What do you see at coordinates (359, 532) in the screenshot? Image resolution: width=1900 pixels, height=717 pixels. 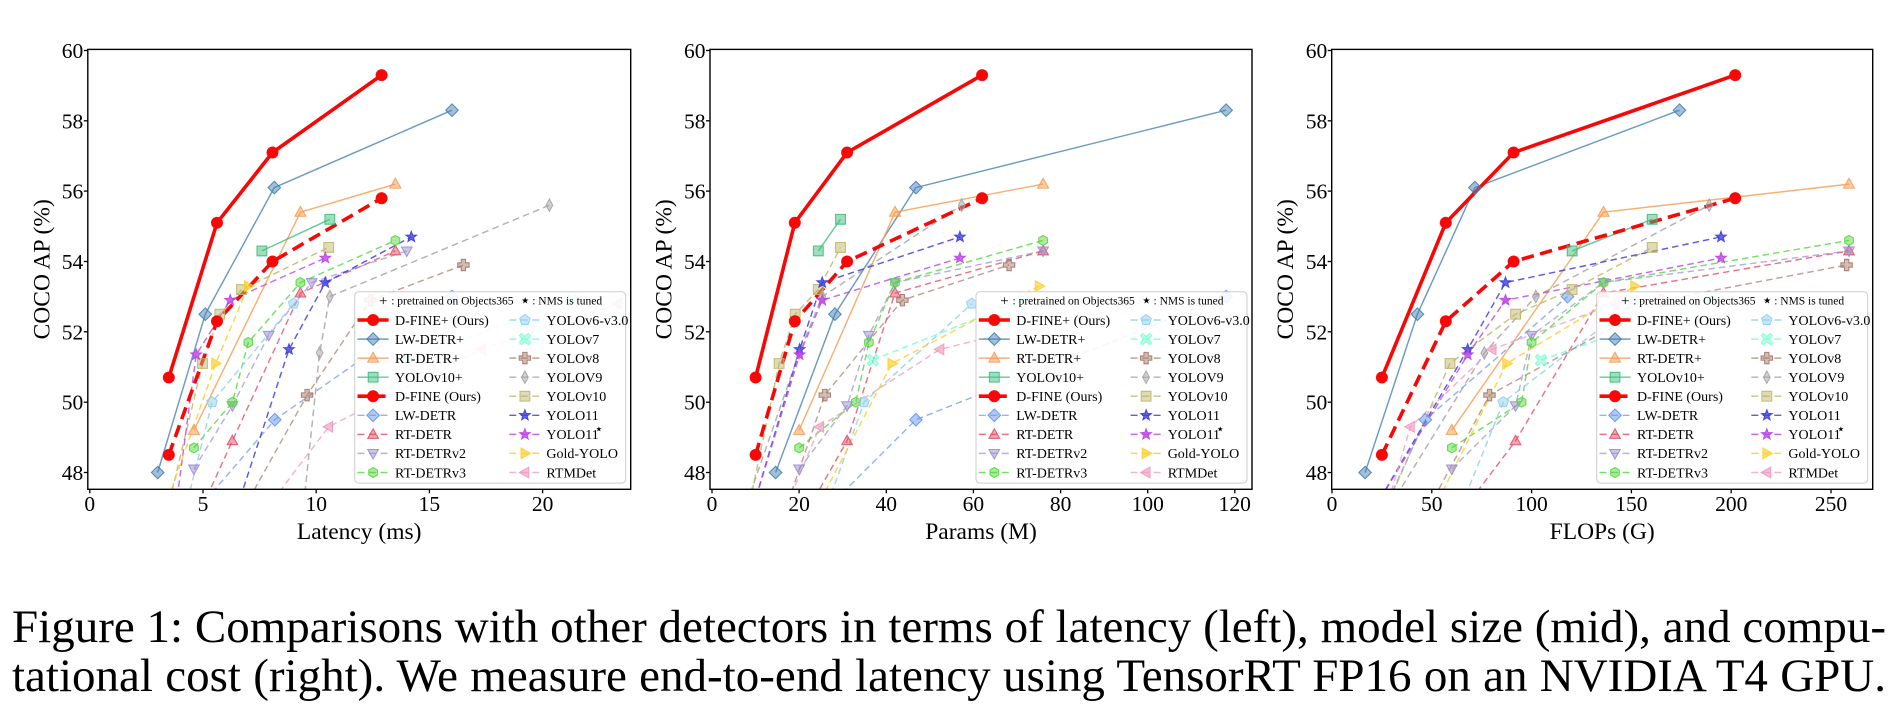 I see `svg-text: Latency (ms)` at bounding box center [359, 532].